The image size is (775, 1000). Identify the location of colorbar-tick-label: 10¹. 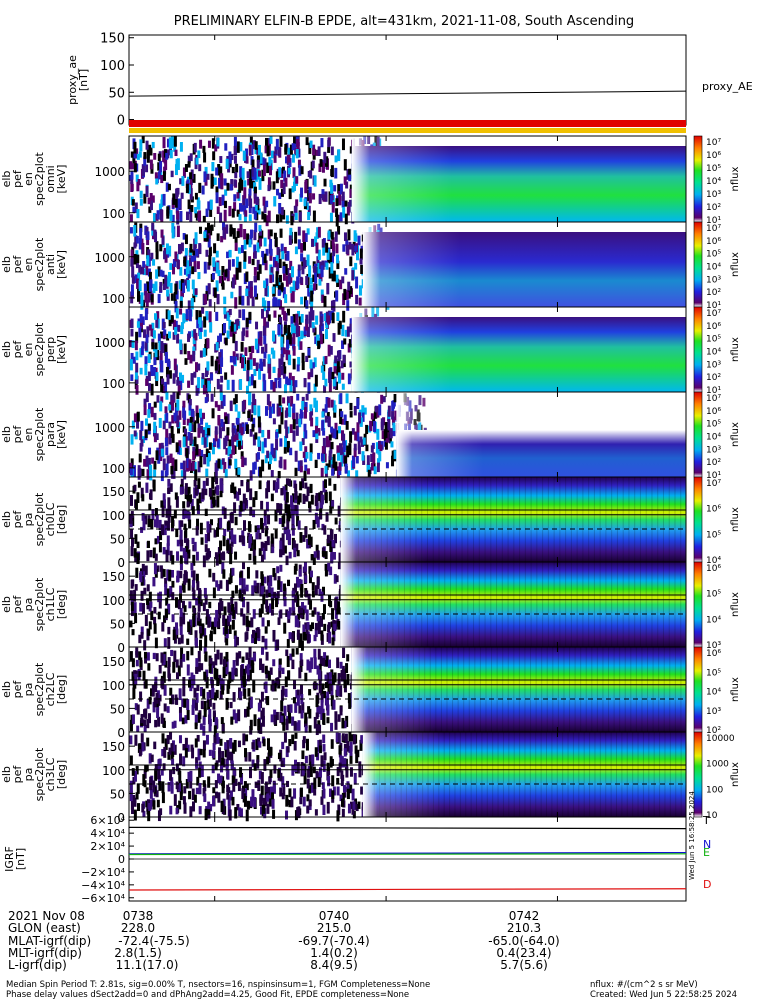
(713, 391).